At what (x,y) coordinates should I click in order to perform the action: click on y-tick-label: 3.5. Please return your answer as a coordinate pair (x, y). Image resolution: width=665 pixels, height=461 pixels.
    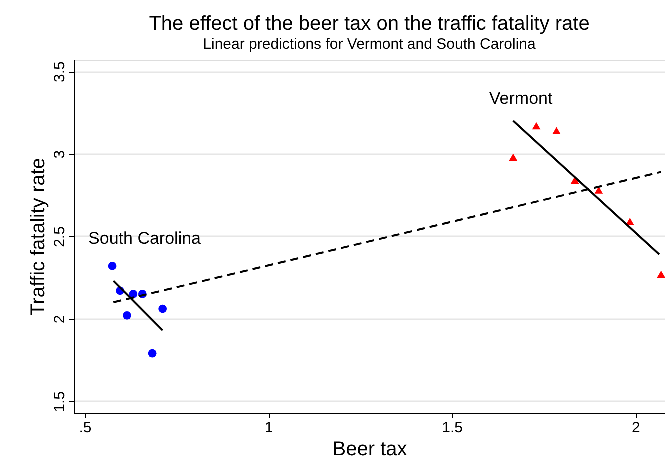
    Looking at the image, I should click on (60, 72).